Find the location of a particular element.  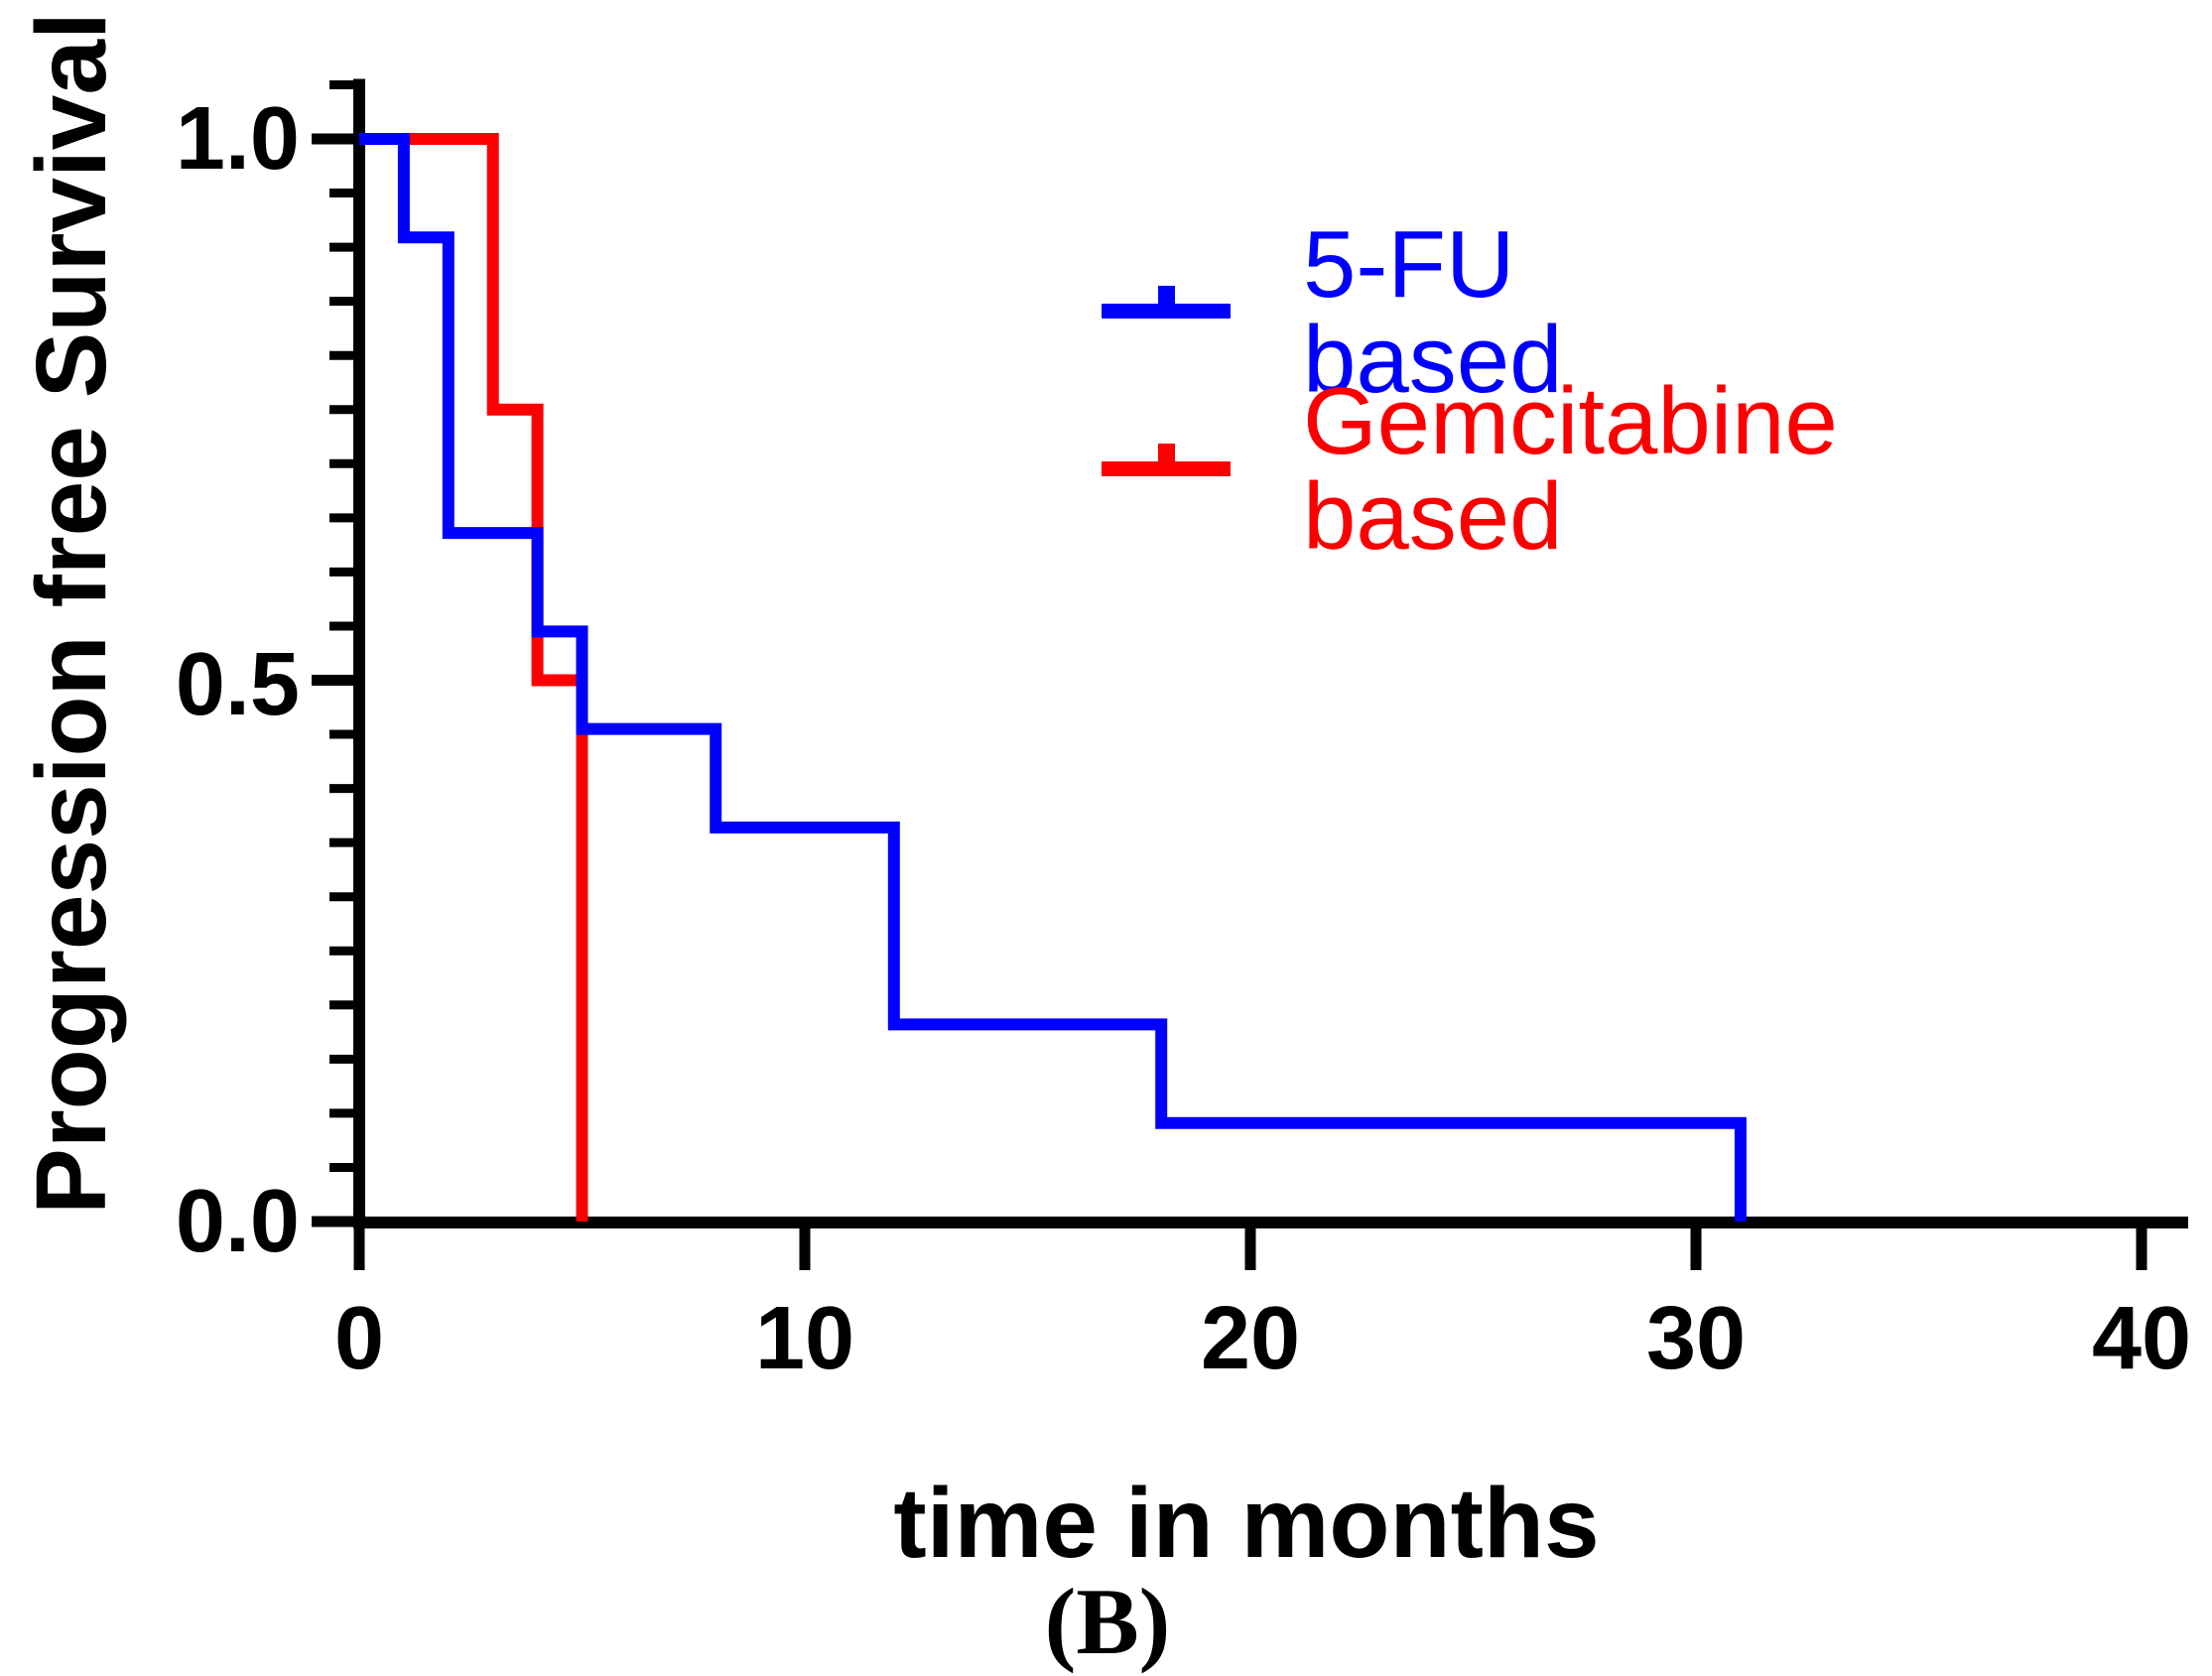

legend-marker-line-gemcitabine is located at coordinates (1166, 468).